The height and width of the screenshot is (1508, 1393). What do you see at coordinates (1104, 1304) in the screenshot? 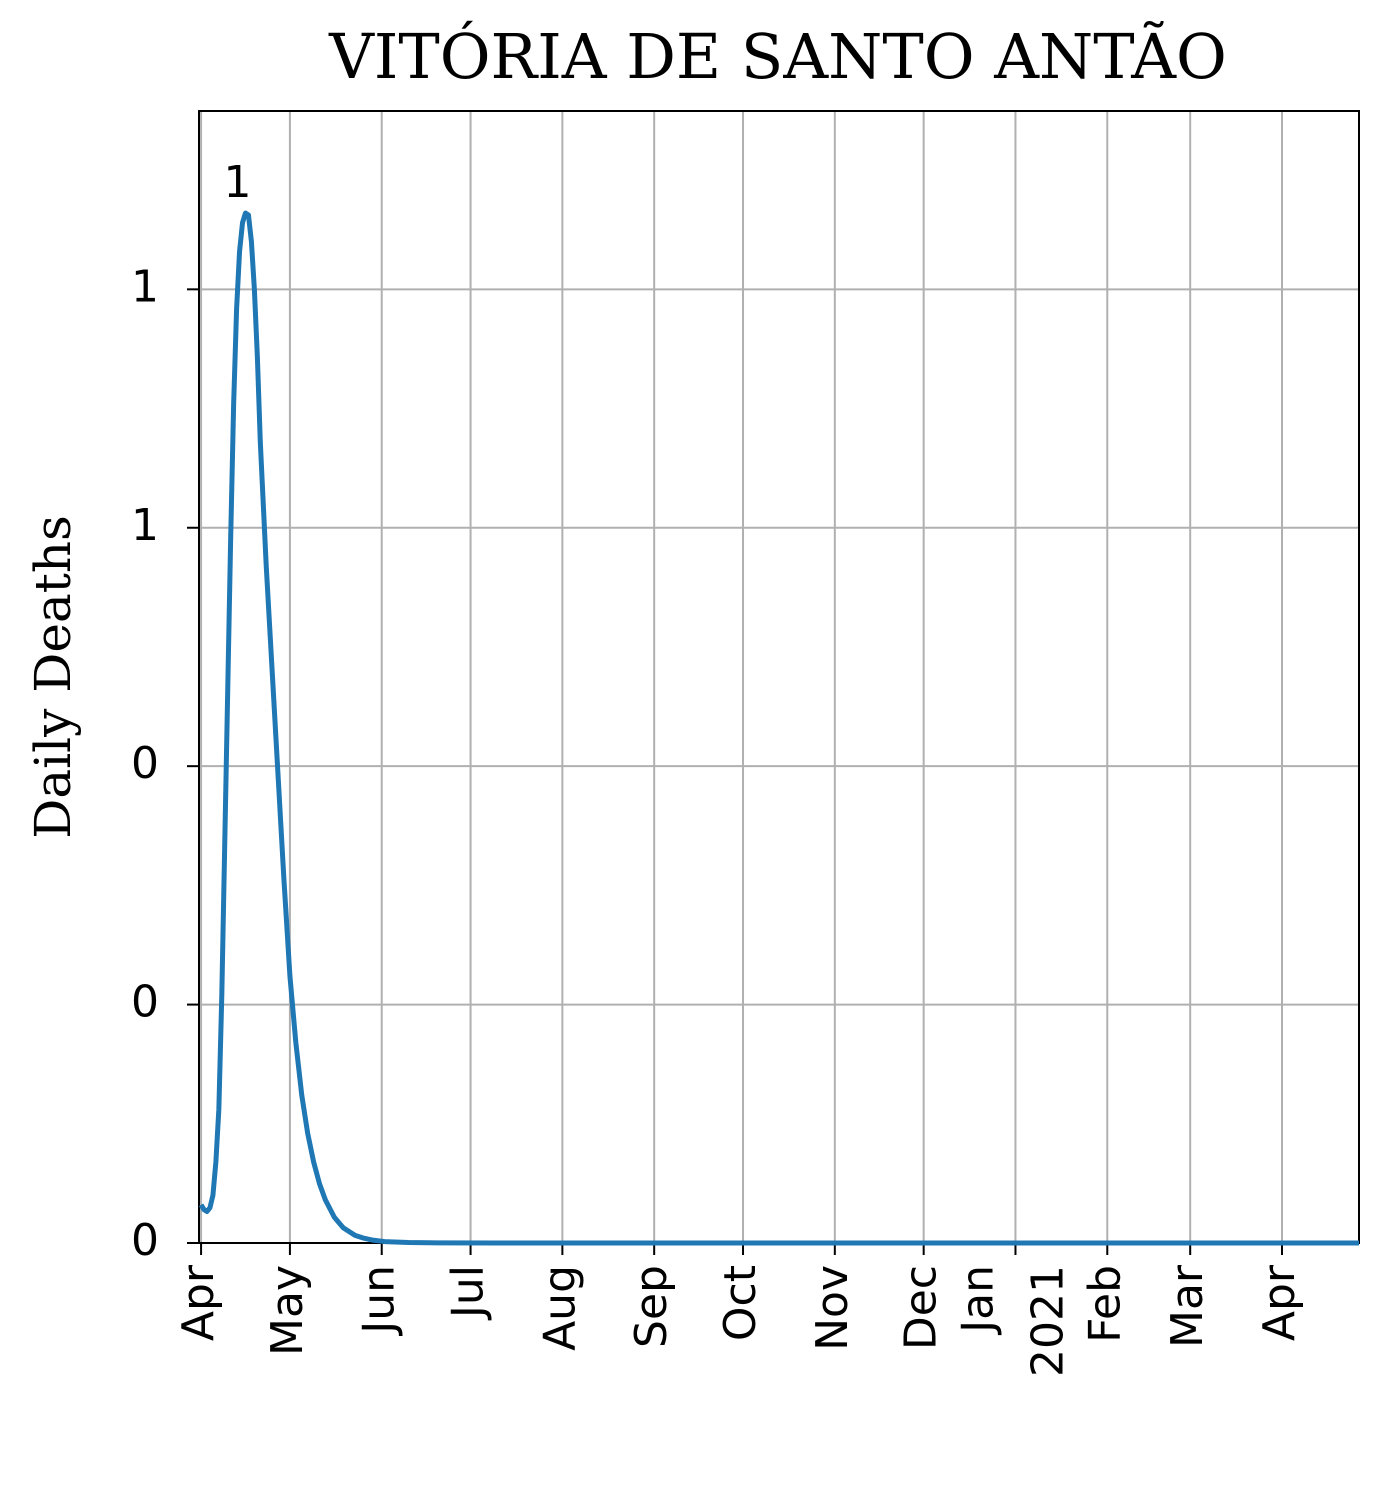
I see `x-tick-label: Feb` at bounding box center [1104, 1304].